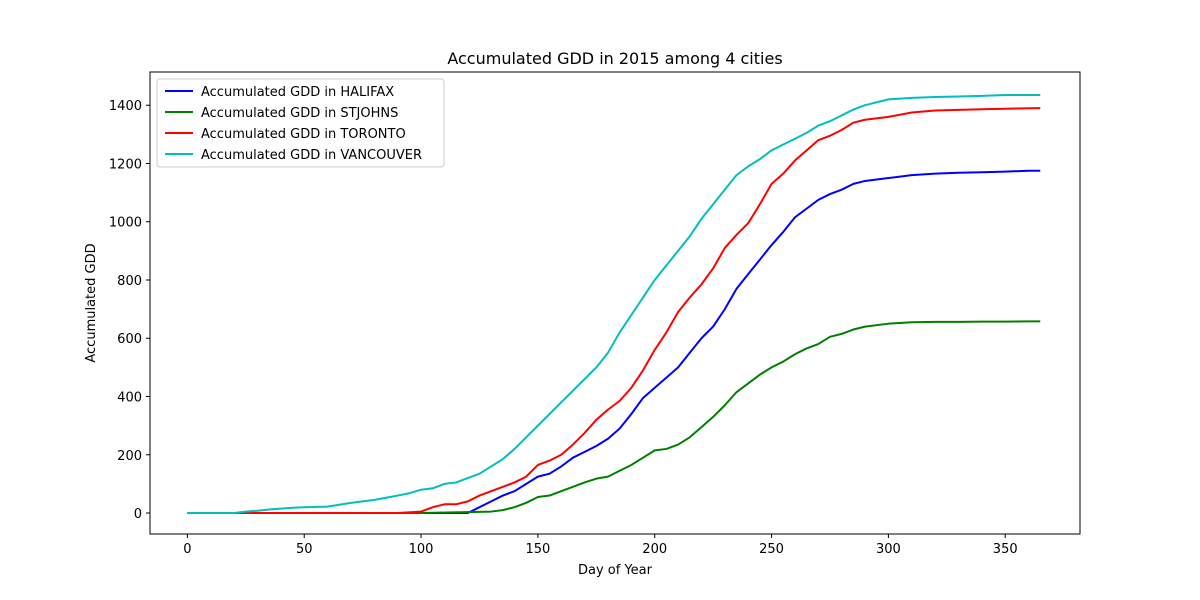  Describe the element at coordinates (129, 310) in the screenshot. I see `y-axis: 0 200 400 600 800 1000 1200 1400` at that location.